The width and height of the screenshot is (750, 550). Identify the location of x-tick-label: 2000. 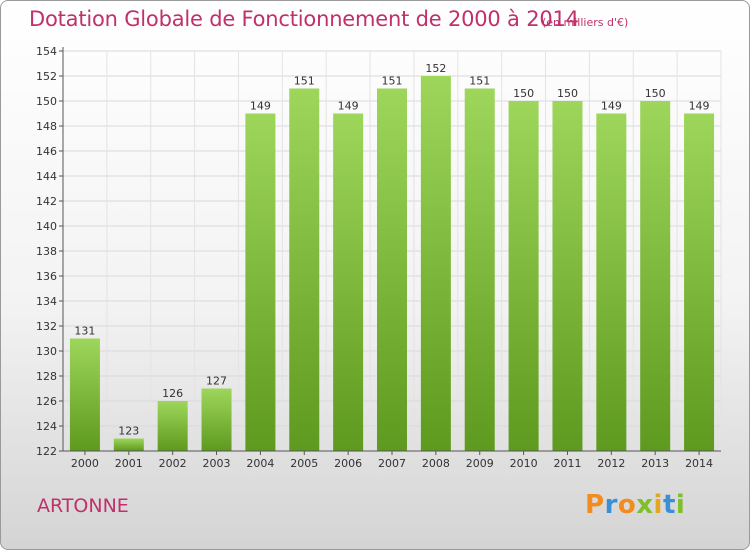
(85, 463).